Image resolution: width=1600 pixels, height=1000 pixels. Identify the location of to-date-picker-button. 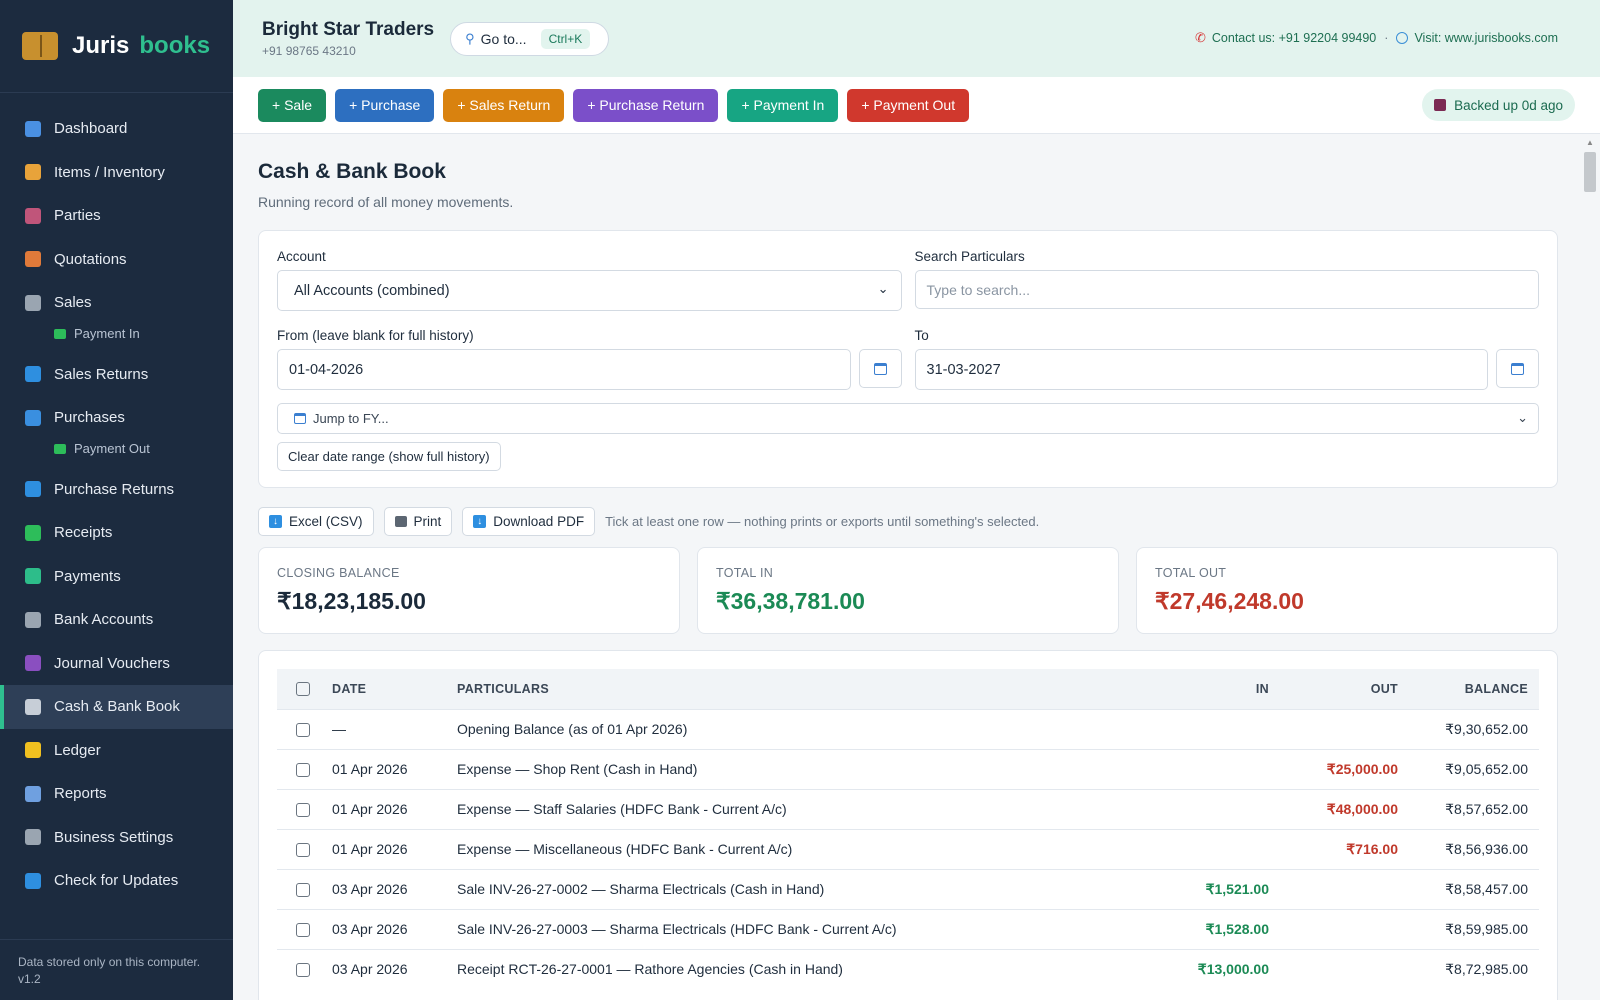
(1517, 368).